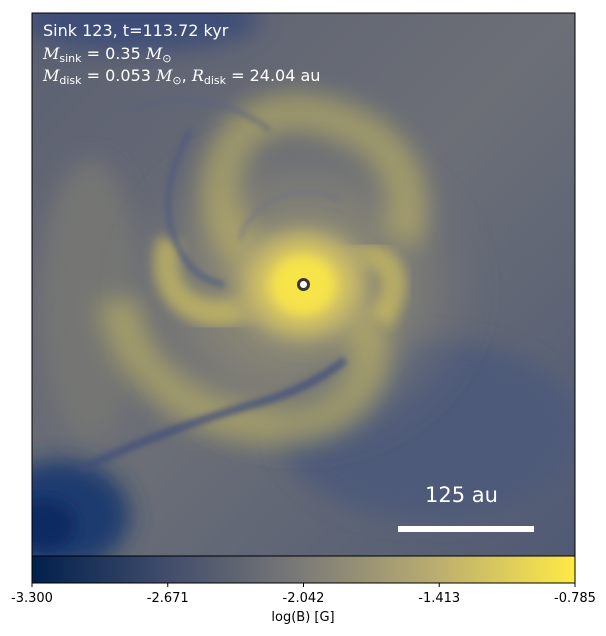  Describe the element at coordinates (214, 80) in the screenshot. I see `disk-radius-subscript: disk` at that location.